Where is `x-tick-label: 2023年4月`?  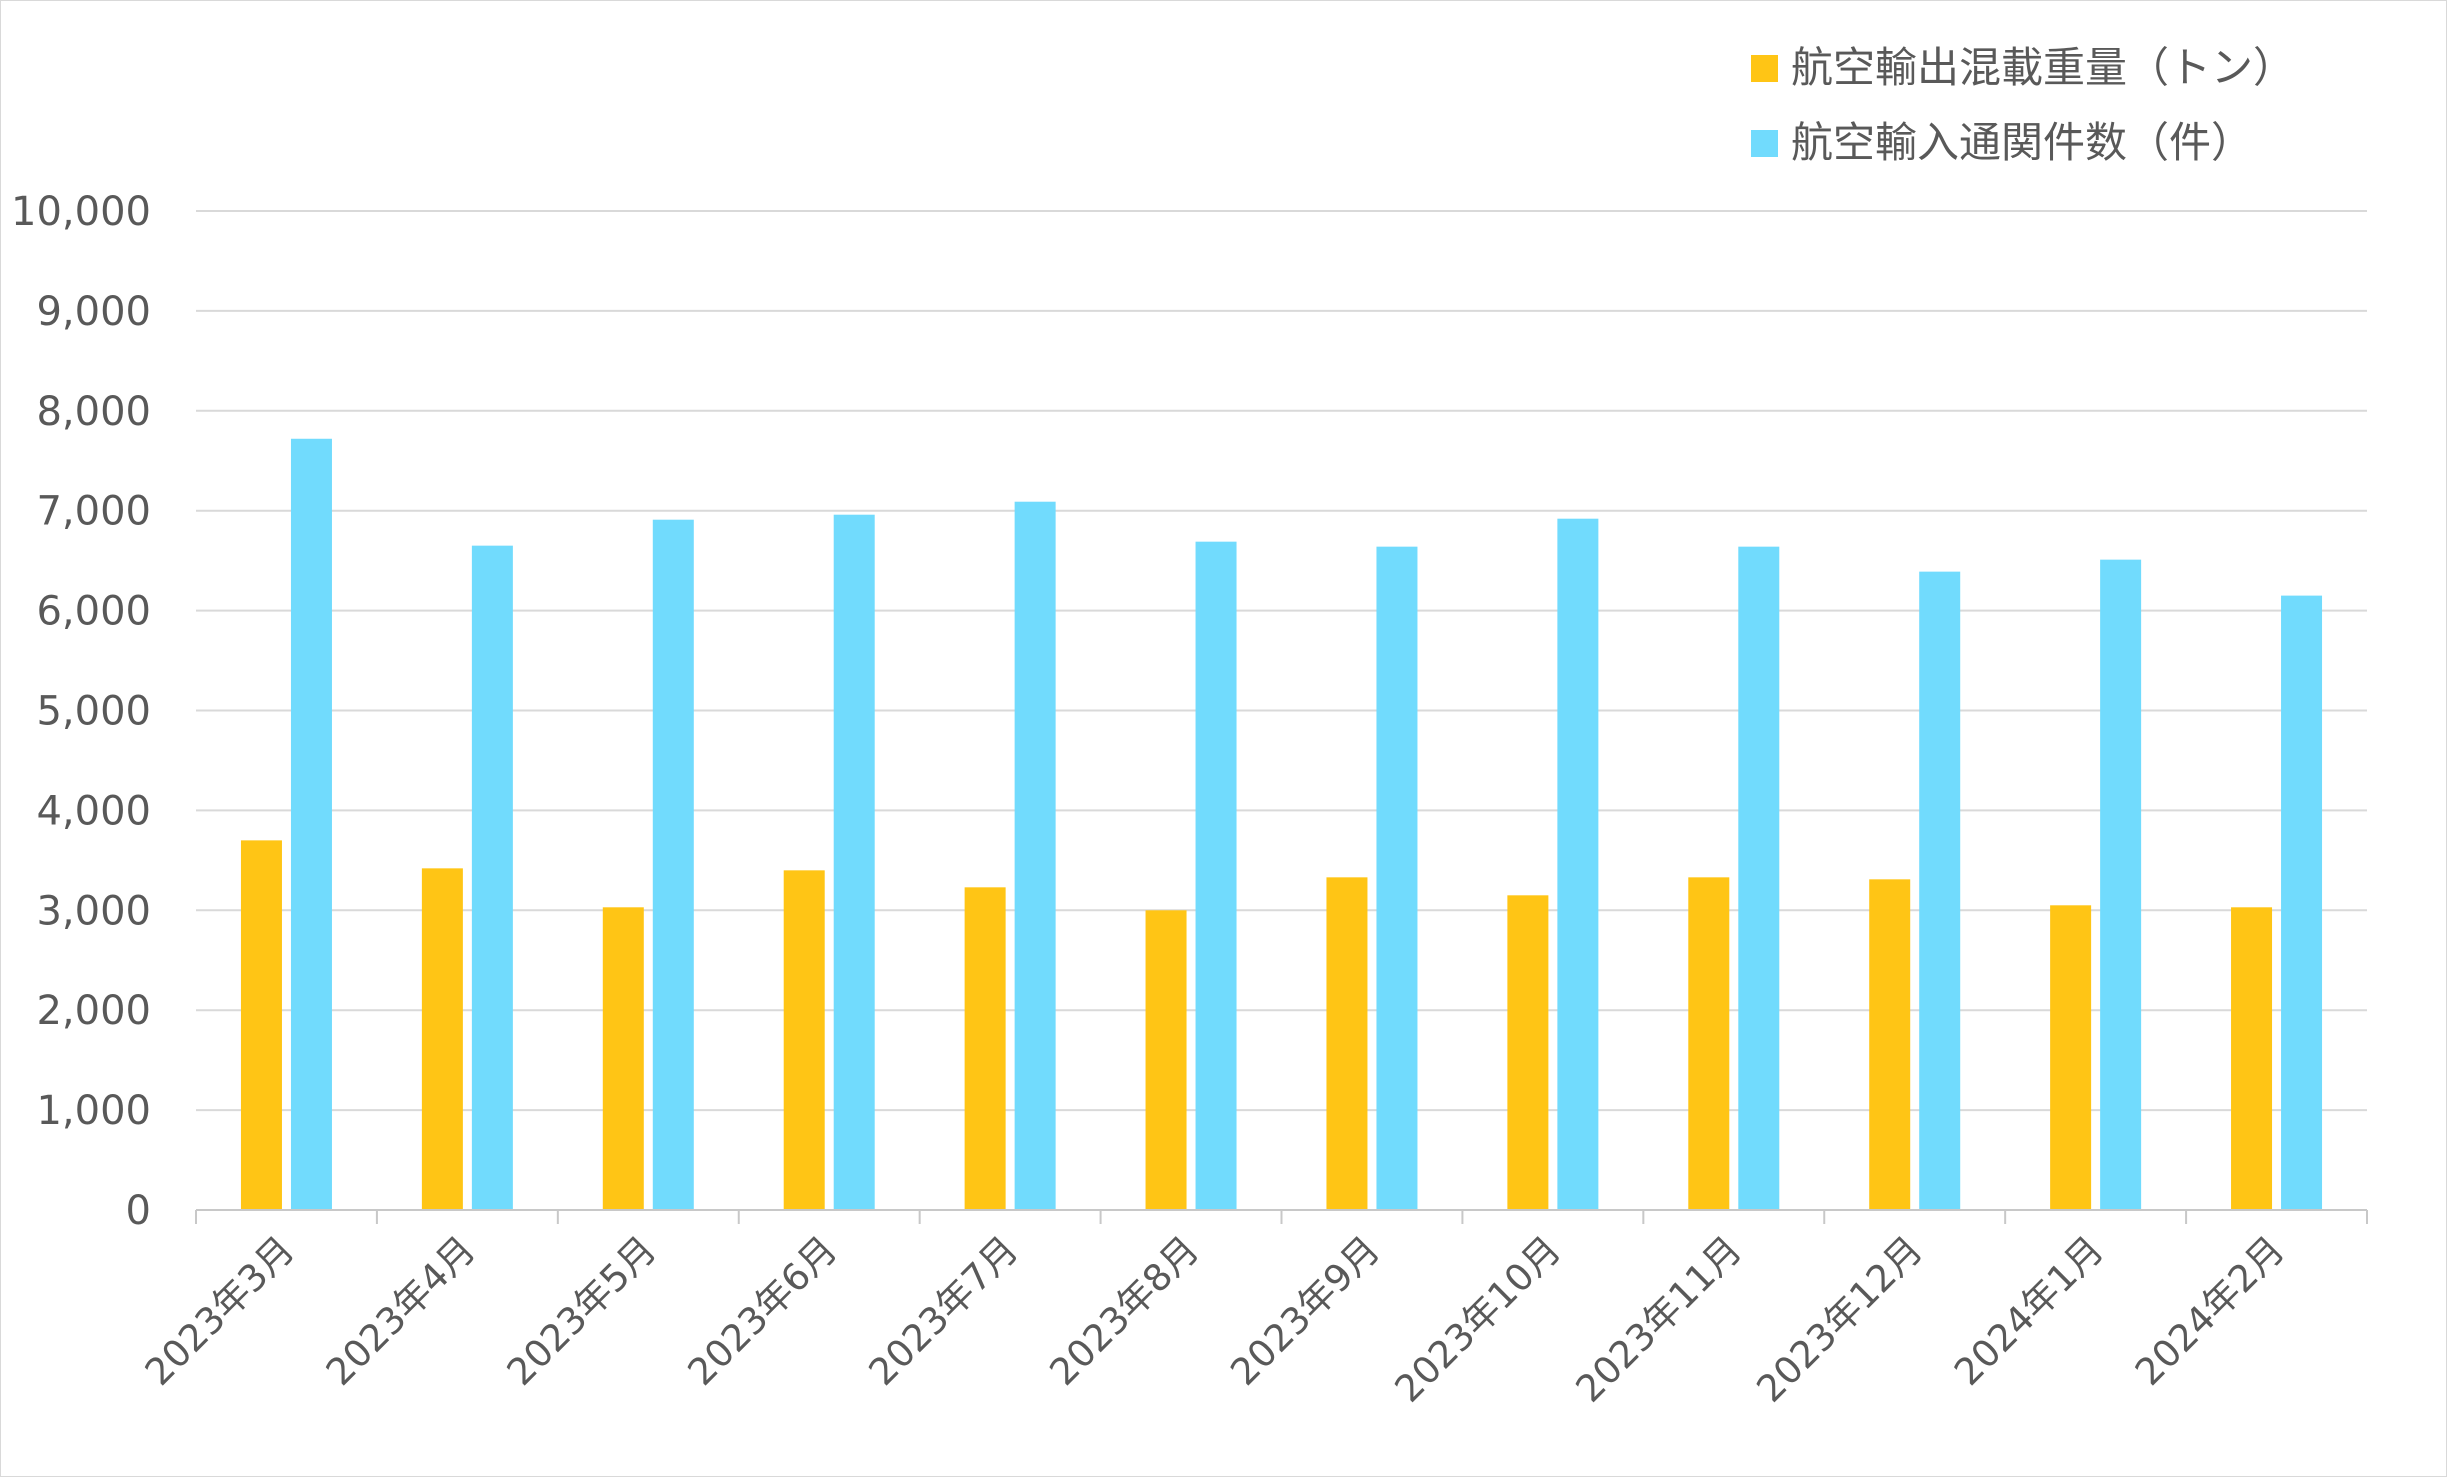 x-tick-label: 2023年4月 is located at coordinates (401, 1311).